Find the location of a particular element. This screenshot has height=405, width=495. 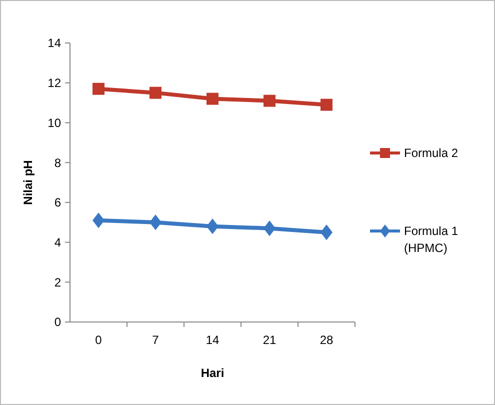

y-tick-label: 10 is located at coordinates (55, 123).